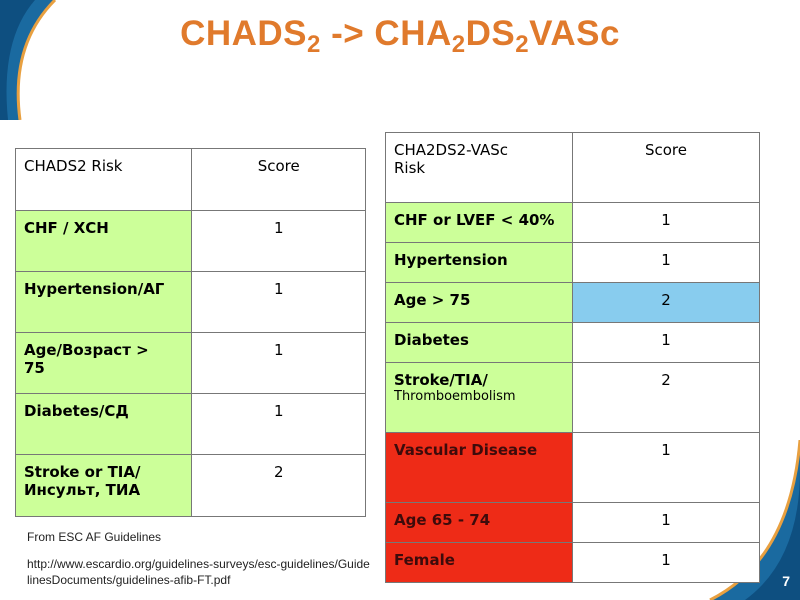  Describe the element at coordinates (28, 60) in the screenshot. I see `corner-swoosh-top-left` at that location.